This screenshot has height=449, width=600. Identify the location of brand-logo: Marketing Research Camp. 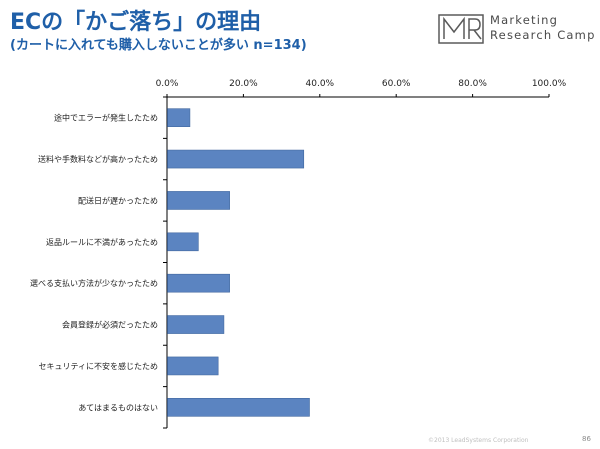
(516, 29).